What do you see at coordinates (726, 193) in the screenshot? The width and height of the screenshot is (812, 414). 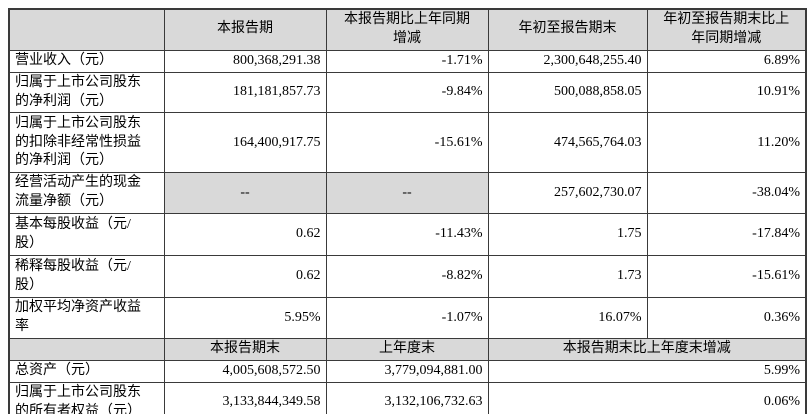 I see `cell-ytd-yoy: -38.04%` at bounding box center [726, 193].